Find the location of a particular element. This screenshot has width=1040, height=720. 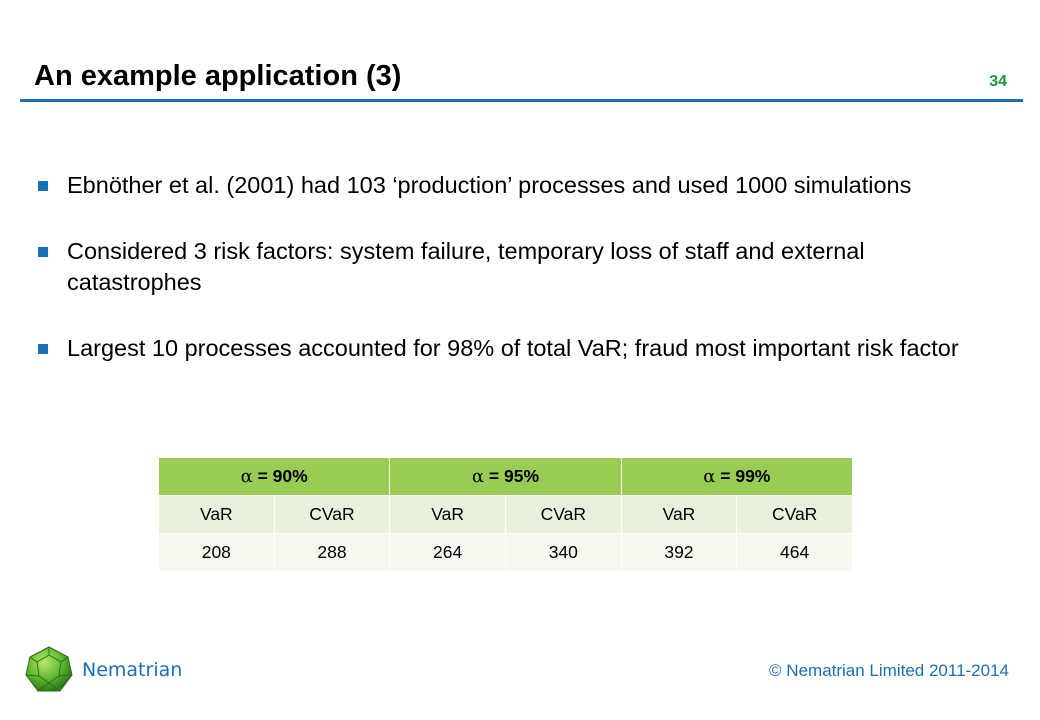

alpha-95-label: = 95% is located at coordinates (512, 476).